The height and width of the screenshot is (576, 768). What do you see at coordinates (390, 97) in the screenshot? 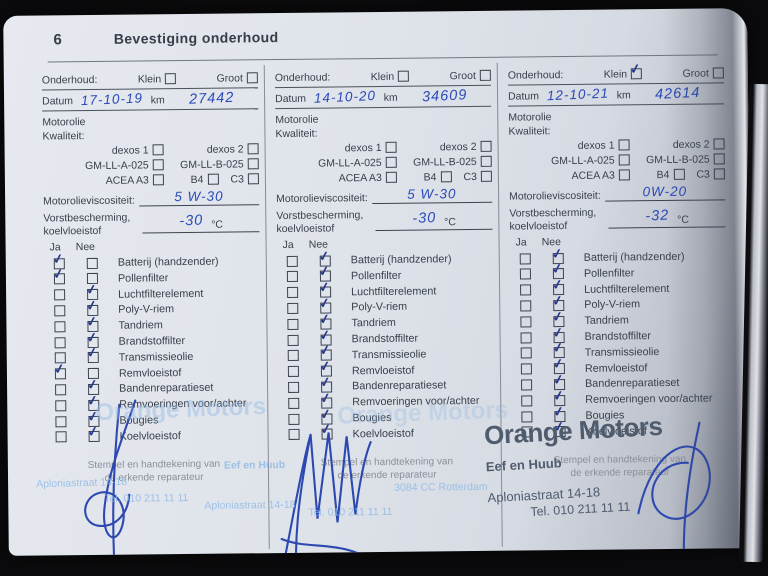
I see `km-label: km` at bounding box center [390, 97].